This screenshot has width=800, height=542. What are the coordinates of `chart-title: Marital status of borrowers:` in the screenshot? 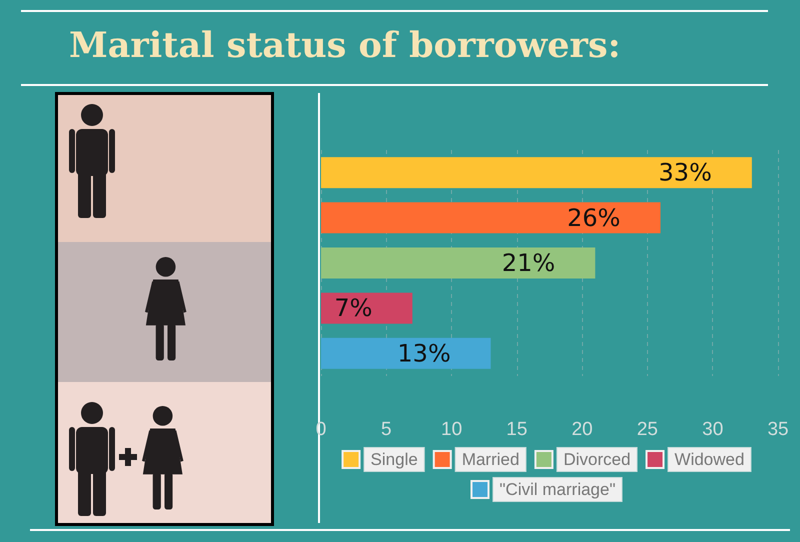 It's located at (345, 45).